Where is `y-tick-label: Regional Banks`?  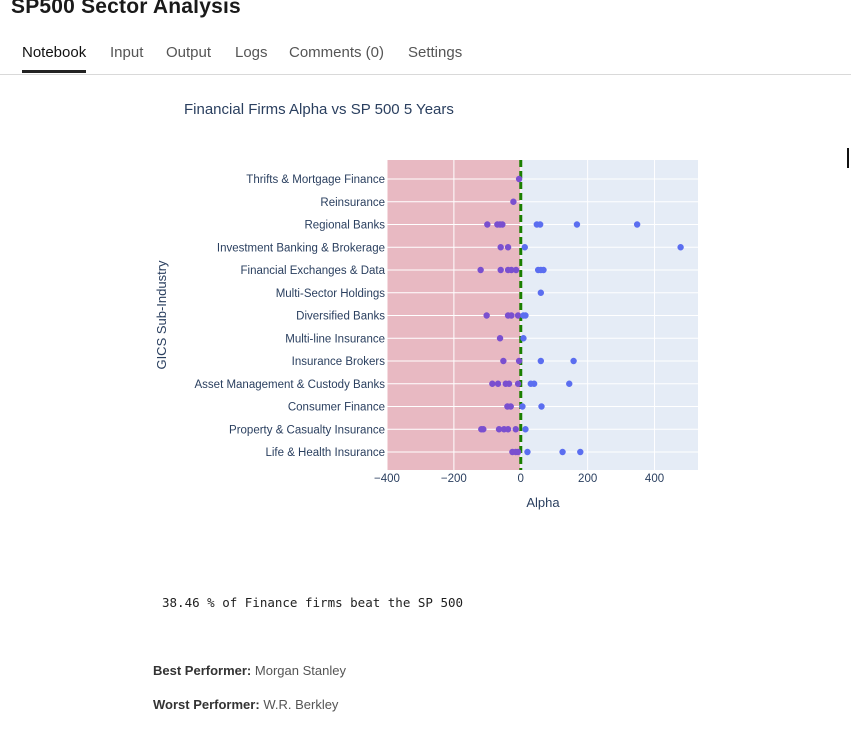
y-tick-label: Regional Banks is located at coordinates (344, 226).